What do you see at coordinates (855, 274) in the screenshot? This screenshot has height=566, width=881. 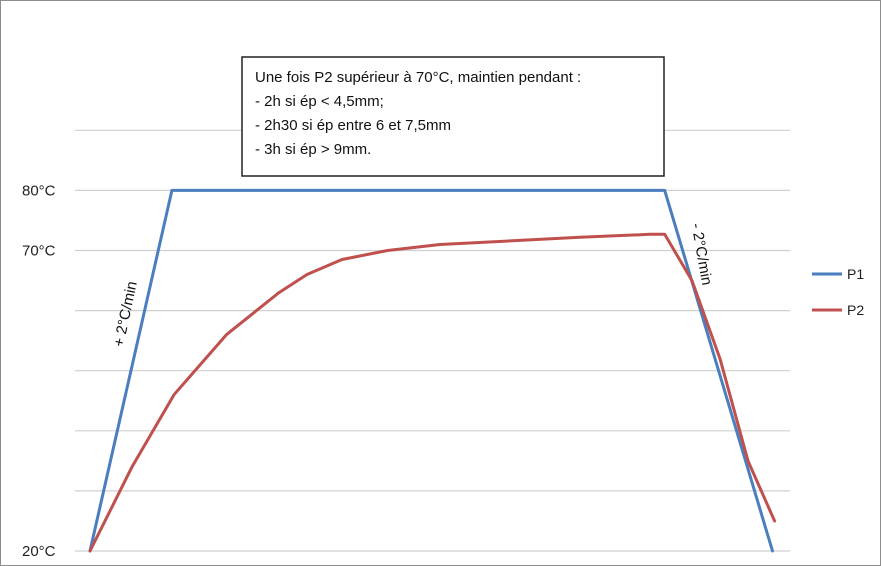 I see `legend-label-p1: P1` at bounding box center [855, 274].